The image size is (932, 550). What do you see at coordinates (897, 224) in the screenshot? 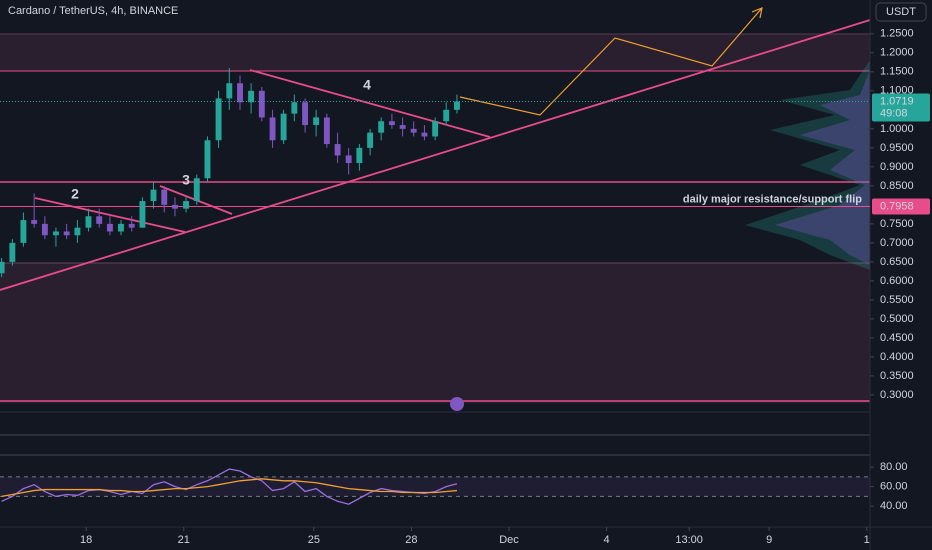
I see `y-tick-label: 0.7500` at bounding box center [897, 224].